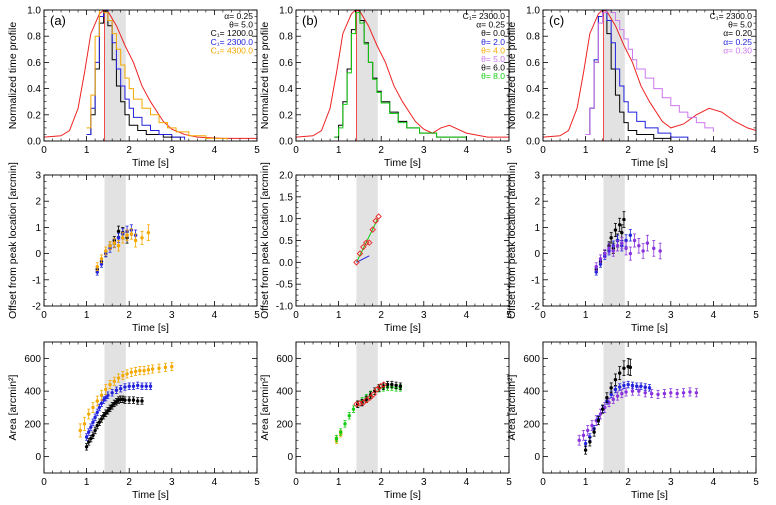 The width and height of the screenshot is (776, 505). I want to click on legend-entry: θ= 6.0, so click(493, 68).